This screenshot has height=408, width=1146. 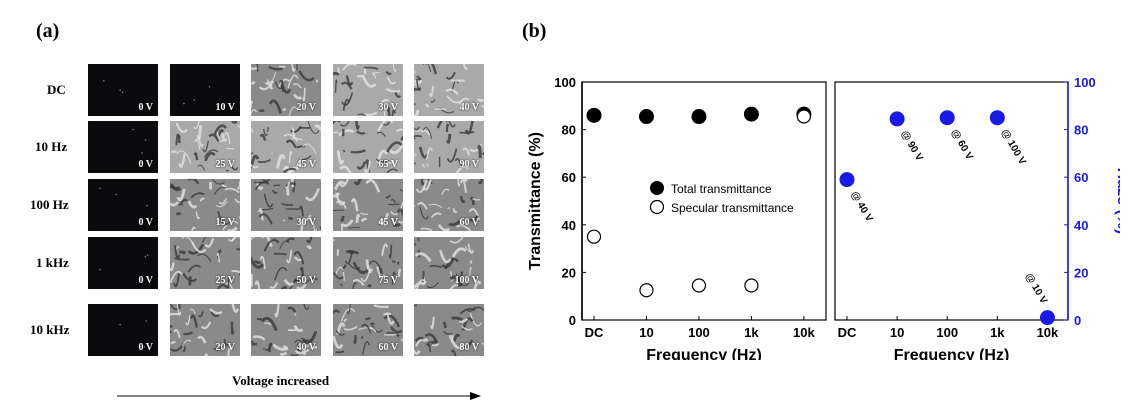 I want to click on voltage-label: 90 V, so click(x=469, y=164).